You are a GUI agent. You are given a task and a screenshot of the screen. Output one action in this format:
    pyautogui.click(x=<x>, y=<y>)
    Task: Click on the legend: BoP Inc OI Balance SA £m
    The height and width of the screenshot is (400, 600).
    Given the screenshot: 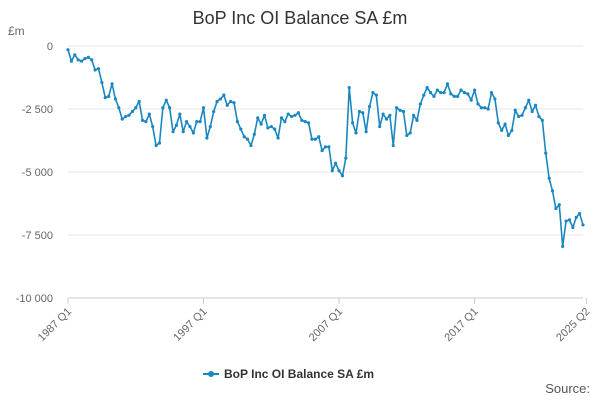 What is the action you would take?
    pyautogui.click(x=288, y=374)
    